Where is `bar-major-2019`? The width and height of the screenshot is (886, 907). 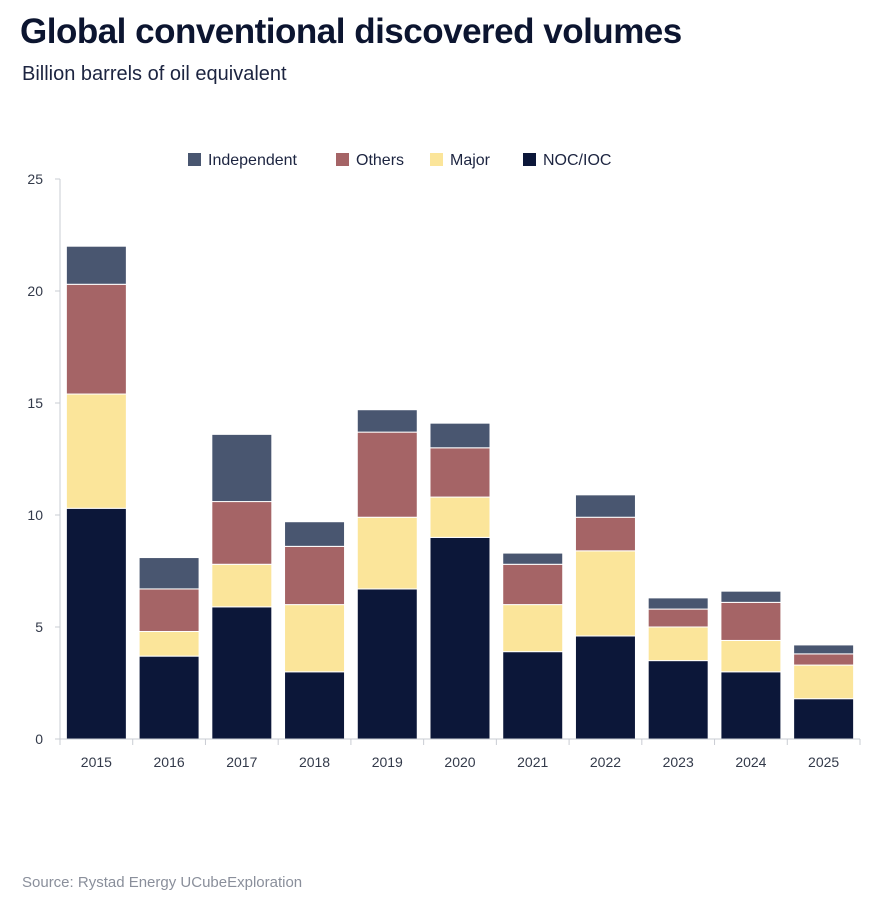 bar-major-2019 is located at coordinates (387, 553).